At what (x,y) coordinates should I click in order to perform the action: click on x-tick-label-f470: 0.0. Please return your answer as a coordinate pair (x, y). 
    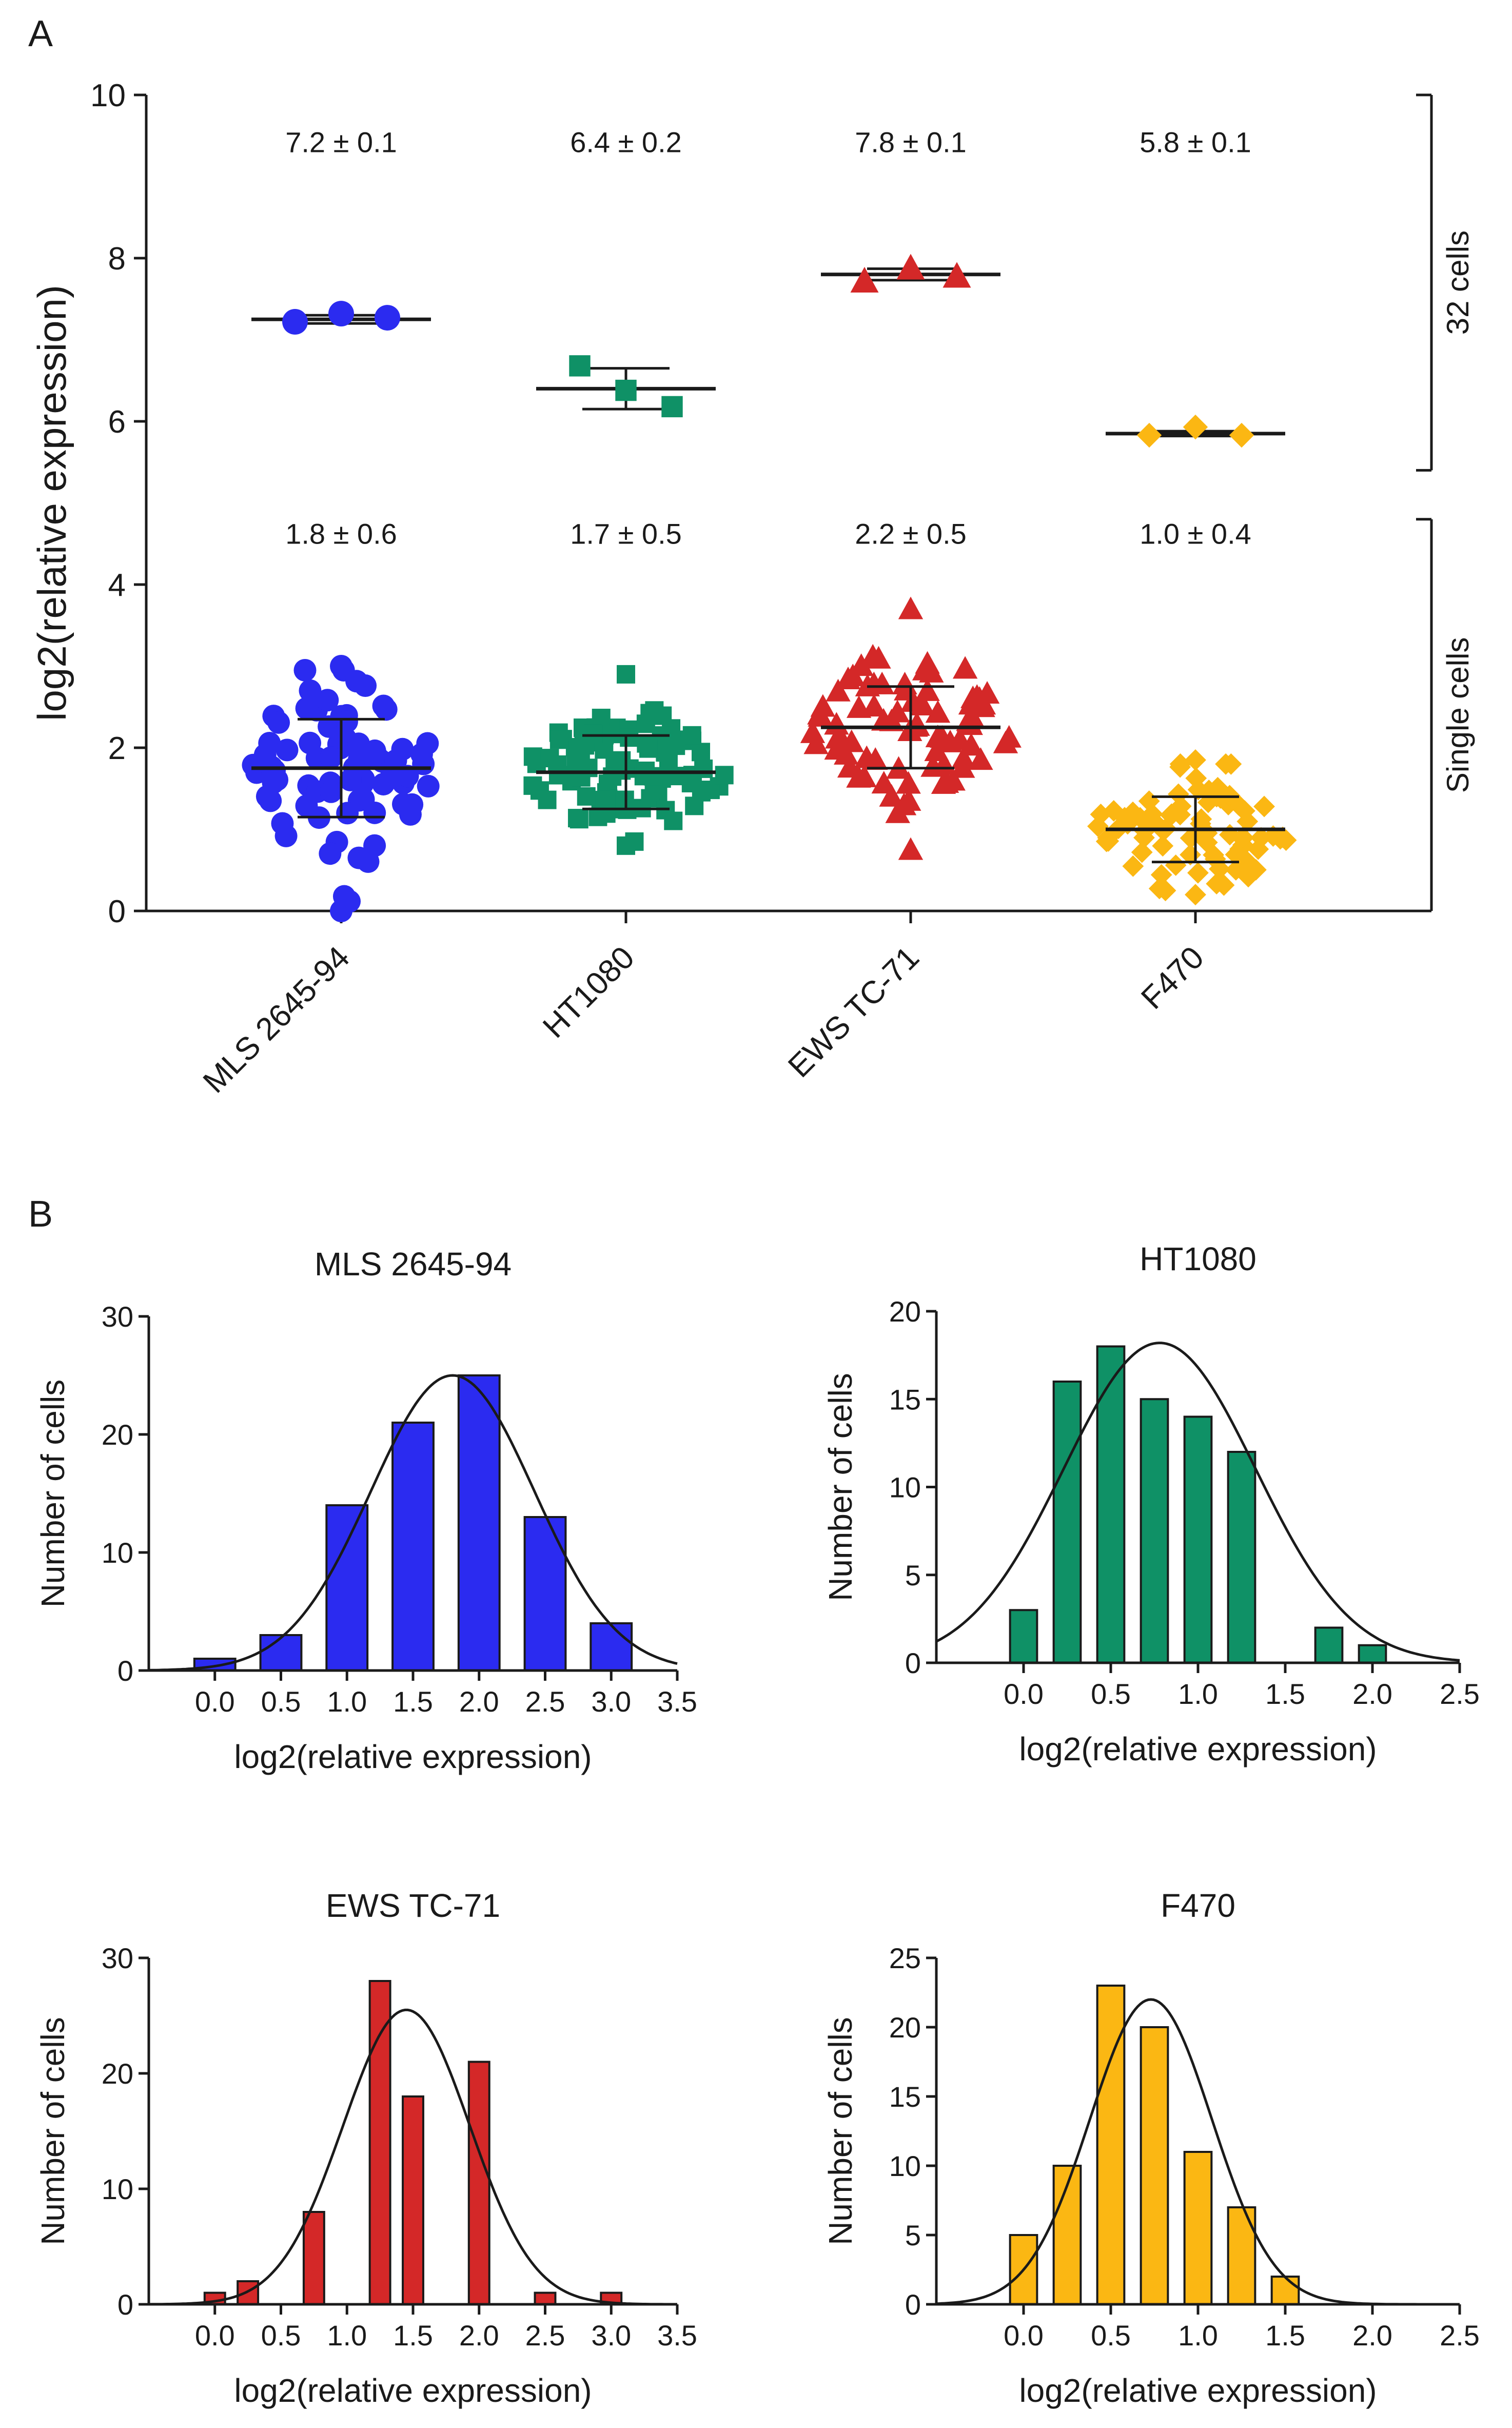
    Looking at the image, I should click on (1024, 2335).